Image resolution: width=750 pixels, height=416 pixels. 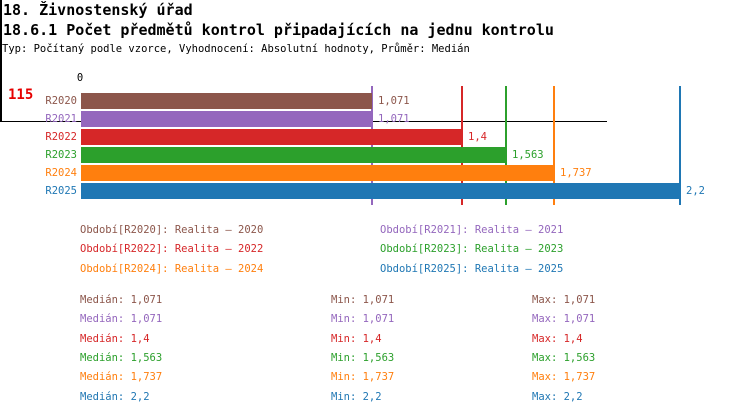 What do you see at coordinates (528, 155) in the screenshot?
I see `bar-value-label: 1,563` at bounding box center [528, 155].